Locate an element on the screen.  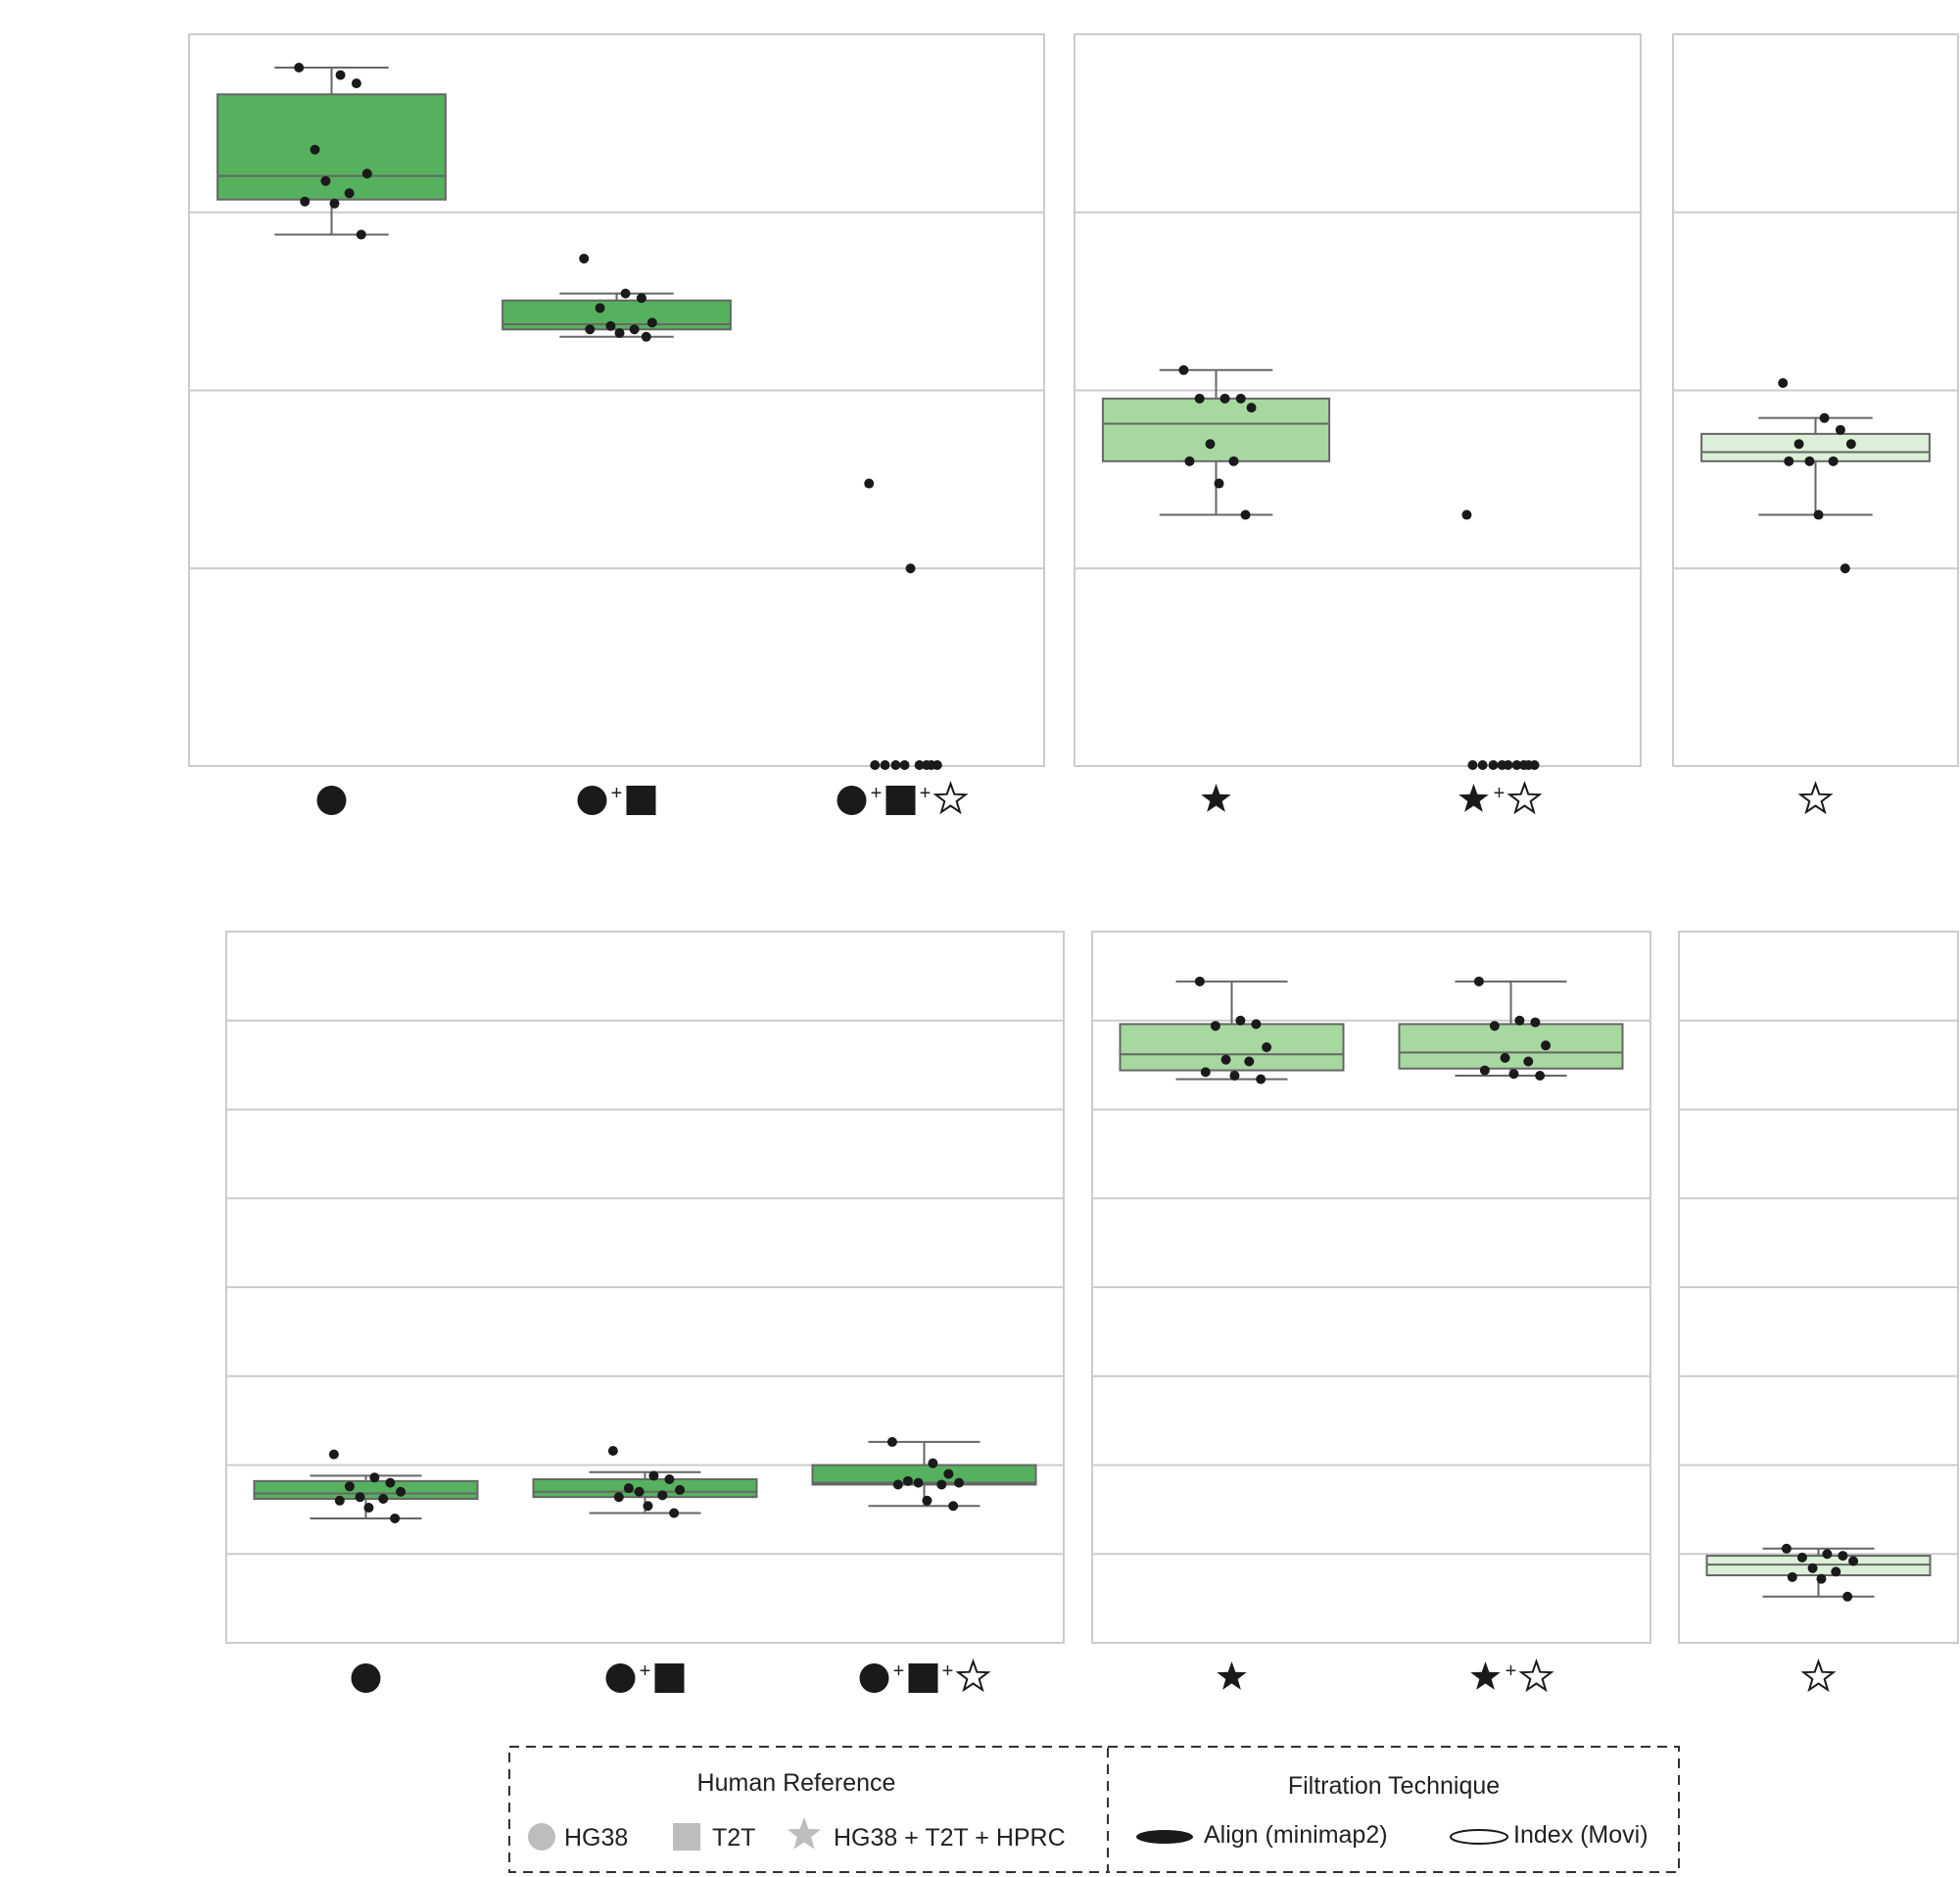
facet-1-group-3-hg38-circle-icon is located at coordinates (874, 1678).